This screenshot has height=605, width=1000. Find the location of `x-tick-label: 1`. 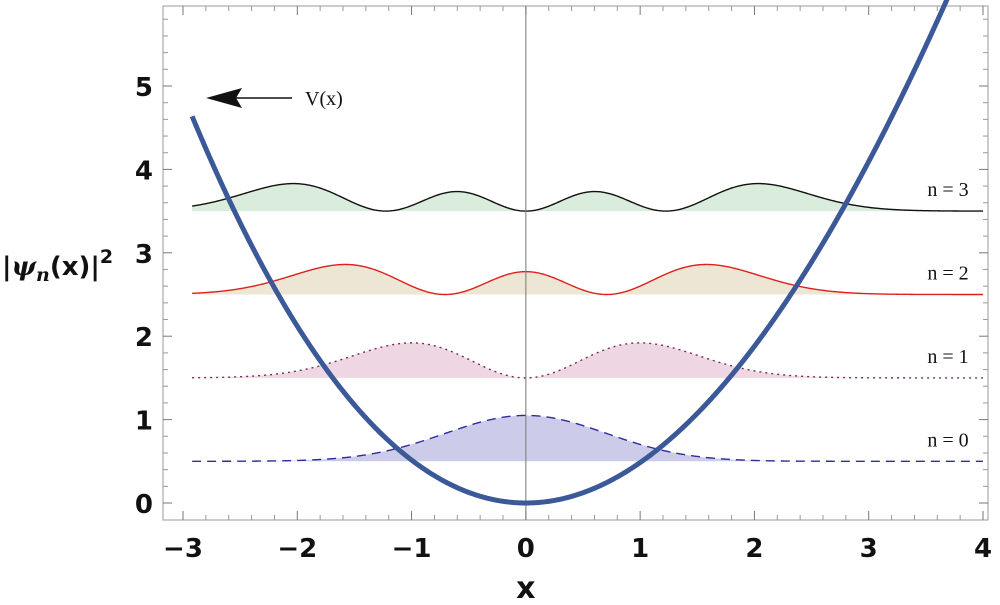

x-tick-label: 1 is located at coordinates (640, 549).